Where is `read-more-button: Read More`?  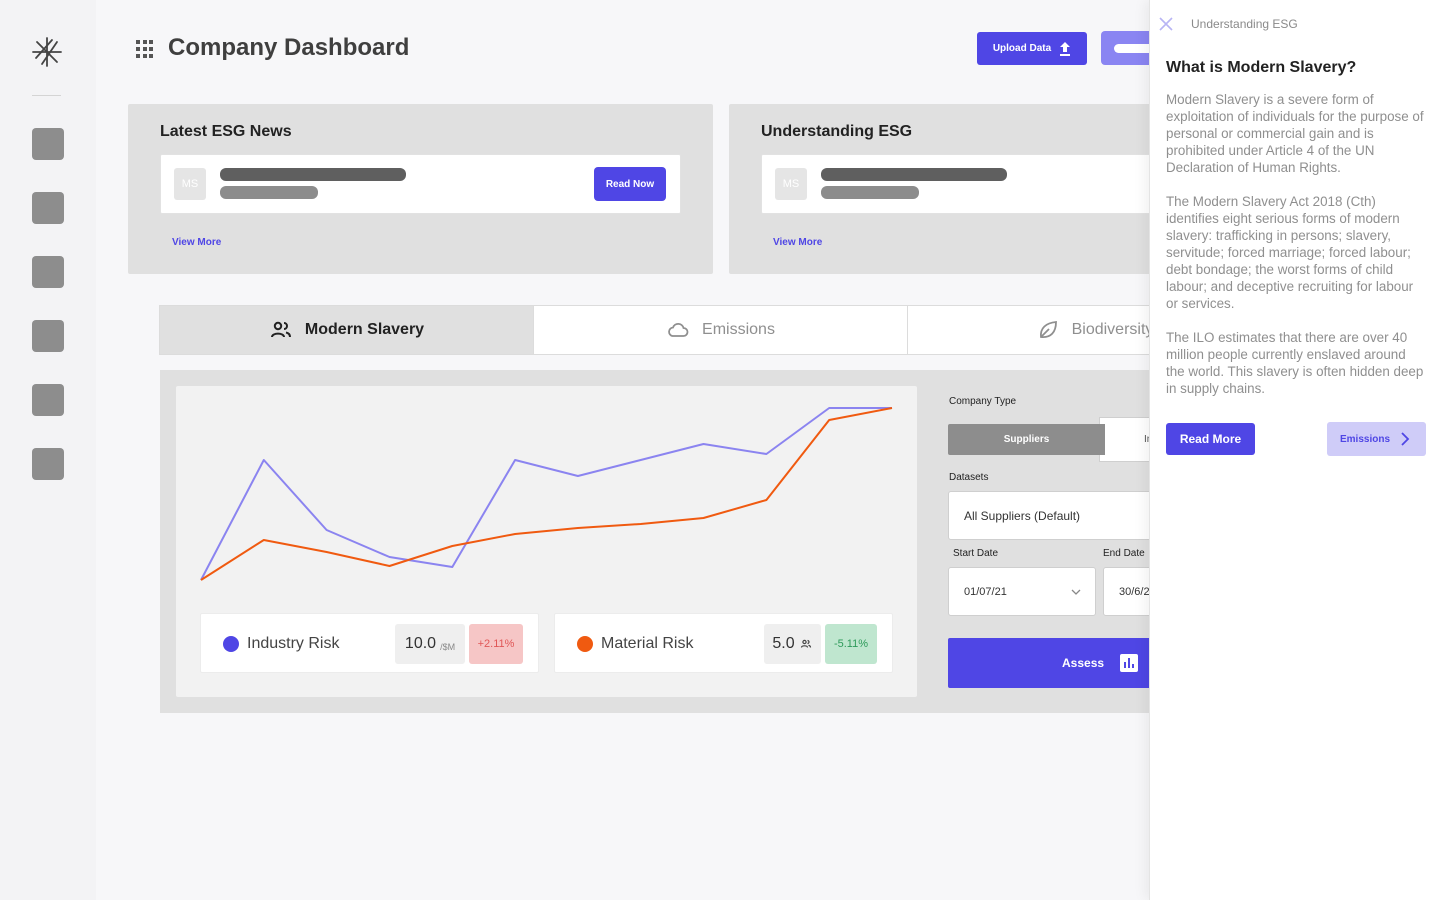 read-more-button: Read More is located at coordinates (1210, 439).